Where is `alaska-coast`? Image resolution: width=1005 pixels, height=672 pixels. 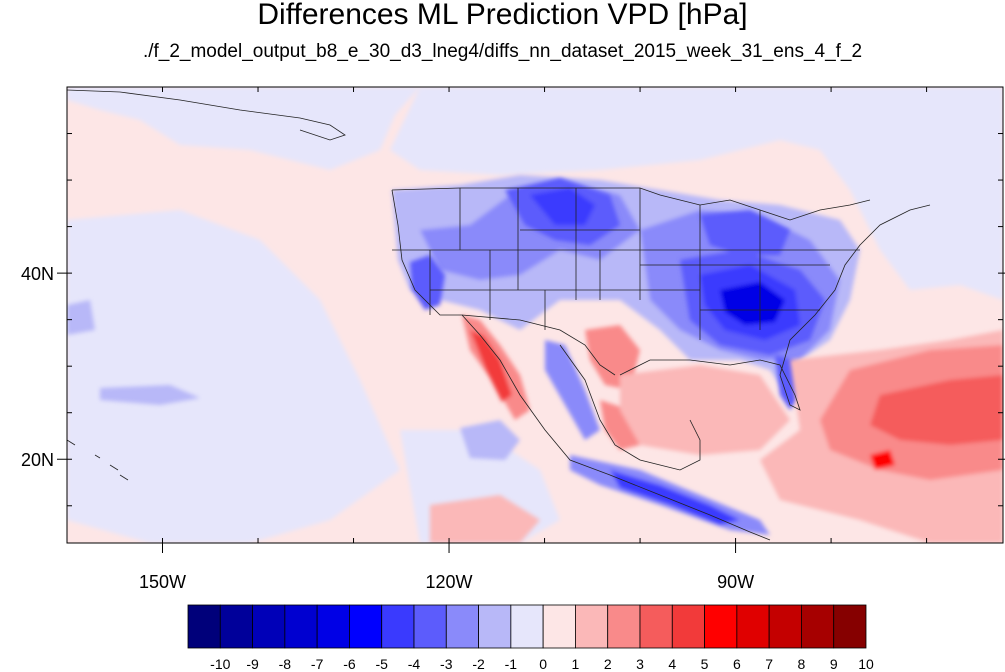 alaska-coast is located at coordinates (206, 115).